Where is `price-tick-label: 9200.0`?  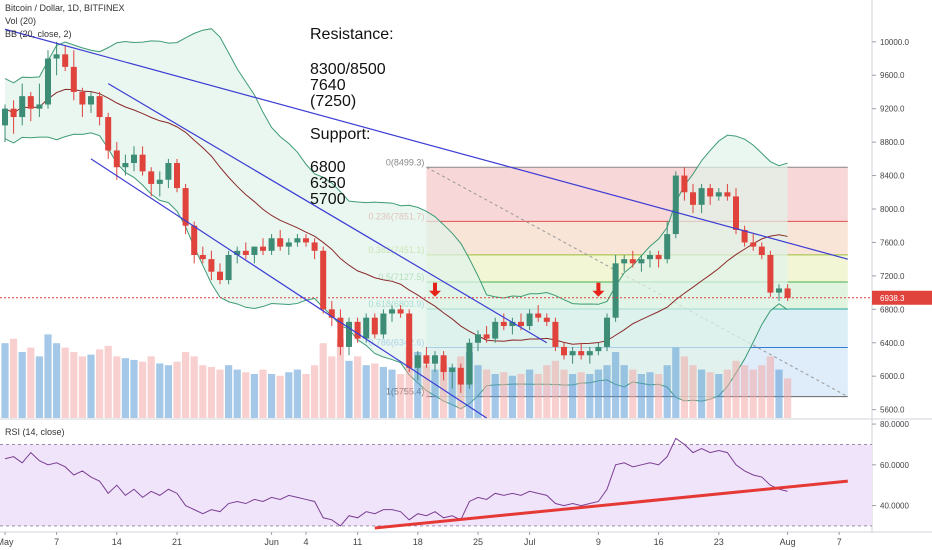
price-tick-label: 9200.0 is located at coordinates (892, 109).